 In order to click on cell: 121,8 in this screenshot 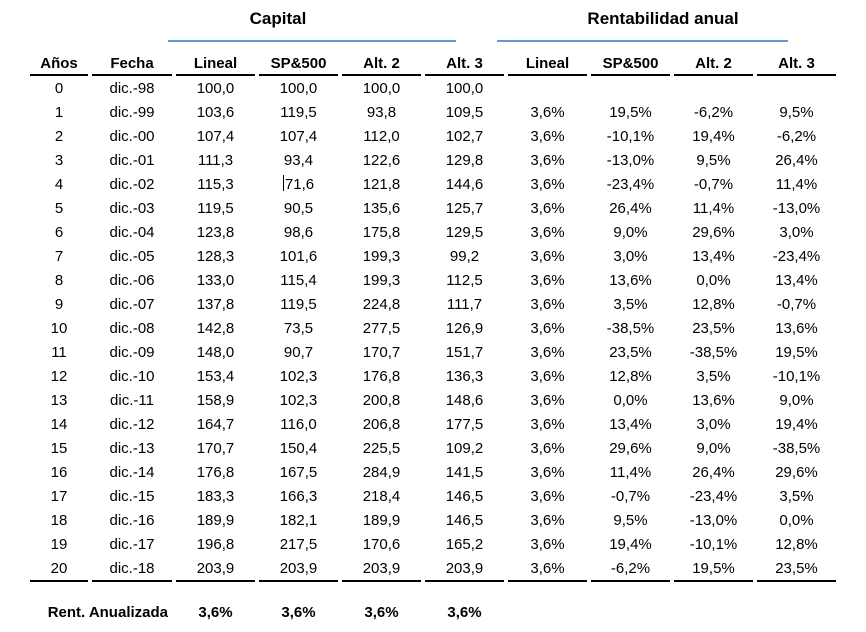, I will do `click(381, 184)`.